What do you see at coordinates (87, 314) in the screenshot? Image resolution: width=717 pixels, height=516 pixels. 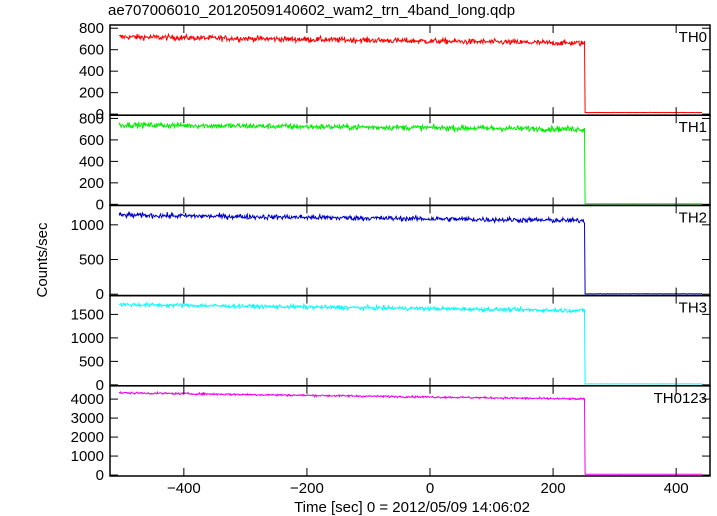 I see `y-tick-label: 1500` at bounding box center [87, 314].